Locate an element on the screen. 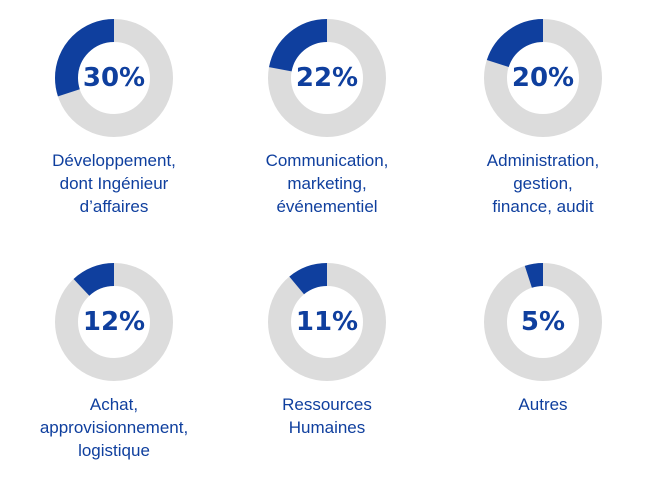 The height and width of the screenshot is (492, 651). donut-category-label: Communication, marketing, événementiel is located at coordinates (327, 183).